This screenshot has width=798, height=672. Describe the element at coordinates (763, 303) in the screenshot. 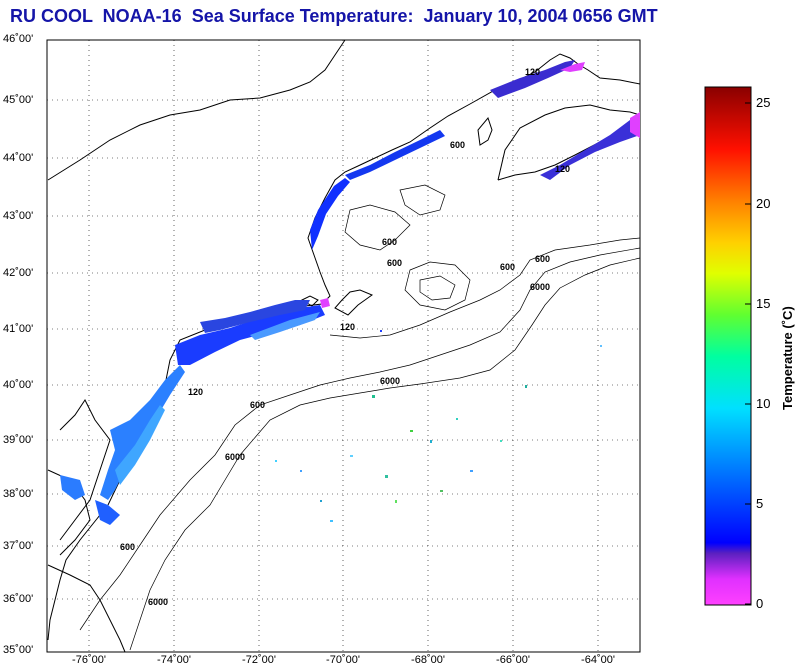

I see `colorbar-tick-label: 15` at that location.